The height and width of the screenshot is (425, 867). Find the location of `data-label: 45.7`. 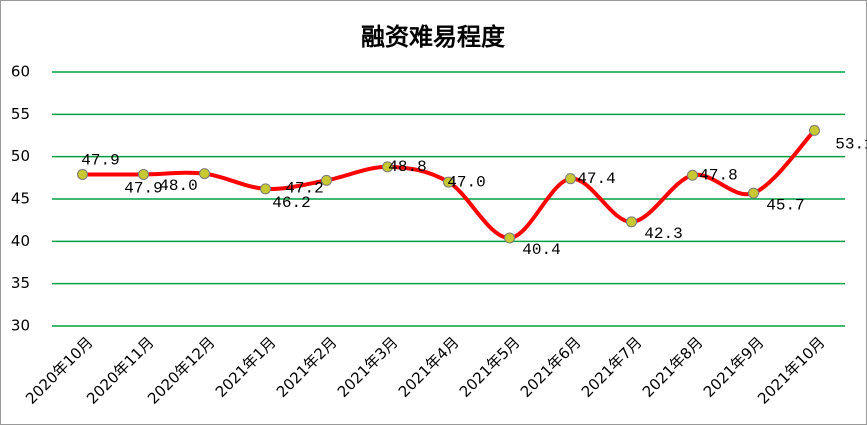

data-label: 45.7 is located at coordinates (785, 205).